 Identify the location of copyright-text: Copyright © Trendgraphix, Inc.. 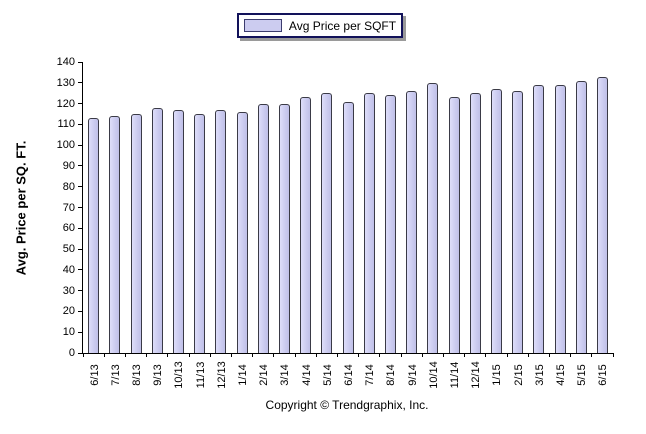
(347, 405).